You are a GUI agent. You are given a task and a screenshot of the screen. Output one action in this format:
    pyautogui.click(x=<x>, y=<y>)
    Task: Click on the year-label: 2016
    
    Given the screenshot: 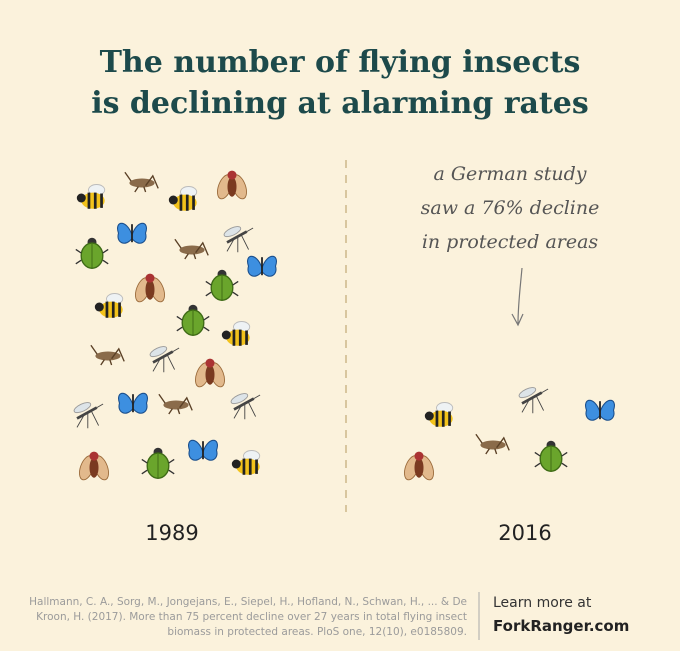 What is the action you would take?
    pyautogui.click(x=524, y=533)
    